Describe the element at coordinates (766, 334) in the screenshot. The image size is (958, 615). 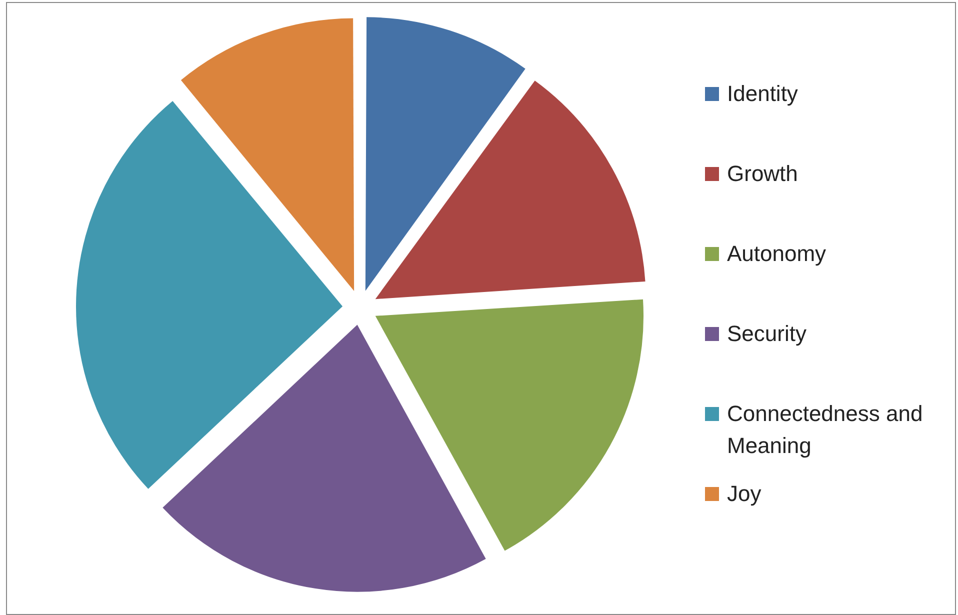
I see `legend-label: Security` at that location.